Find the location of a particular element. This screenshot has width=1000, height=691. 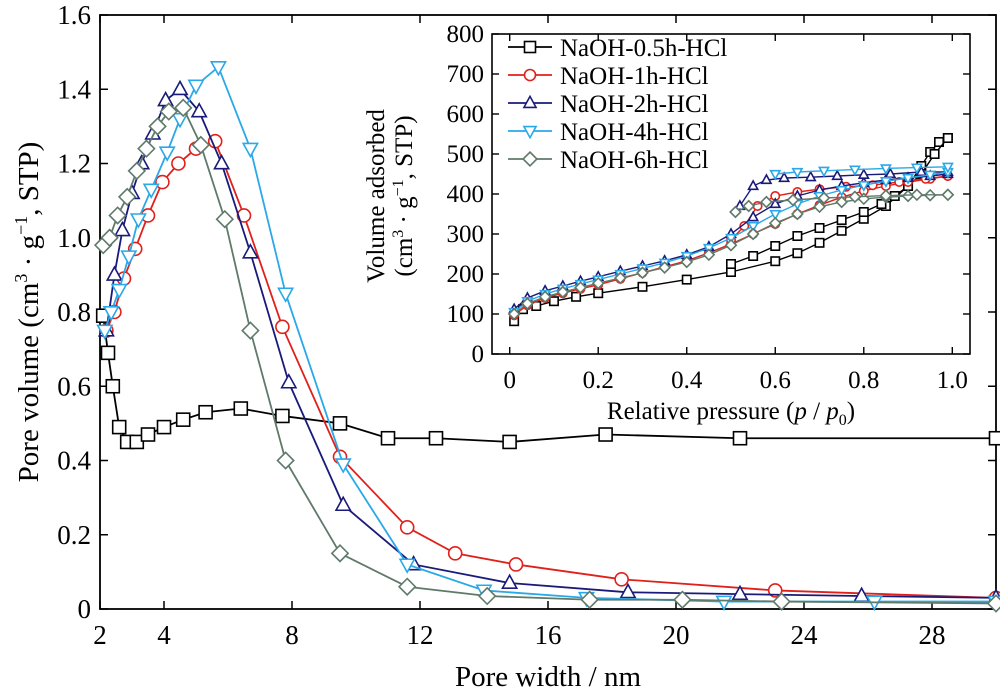

inset-y-tick-label: 800 is located at coordinates (466, 34).